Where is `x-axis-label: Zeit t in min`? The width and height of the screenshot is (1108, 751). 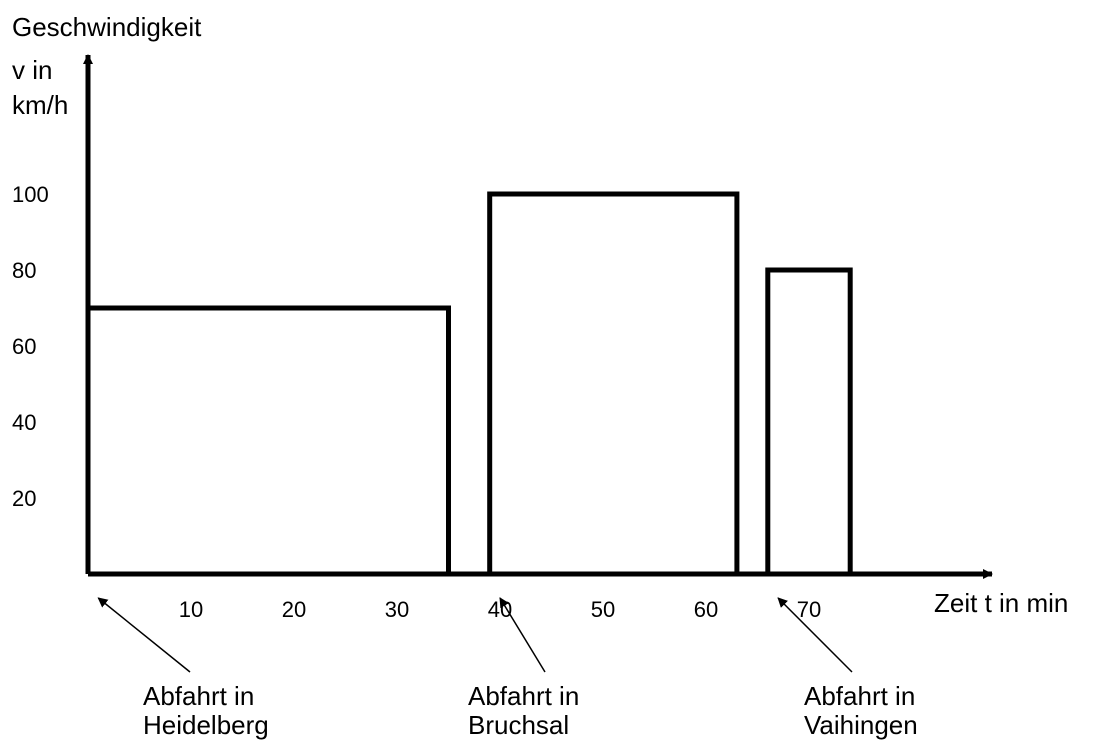
x-axis-label: Zeit t in min is located at coordinates (1001, 603).